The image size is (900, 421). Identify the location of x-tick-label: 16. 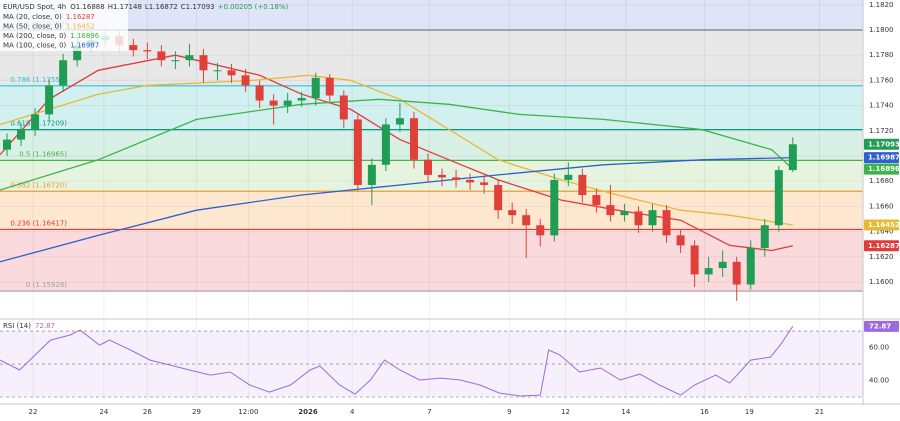
(704, 412).